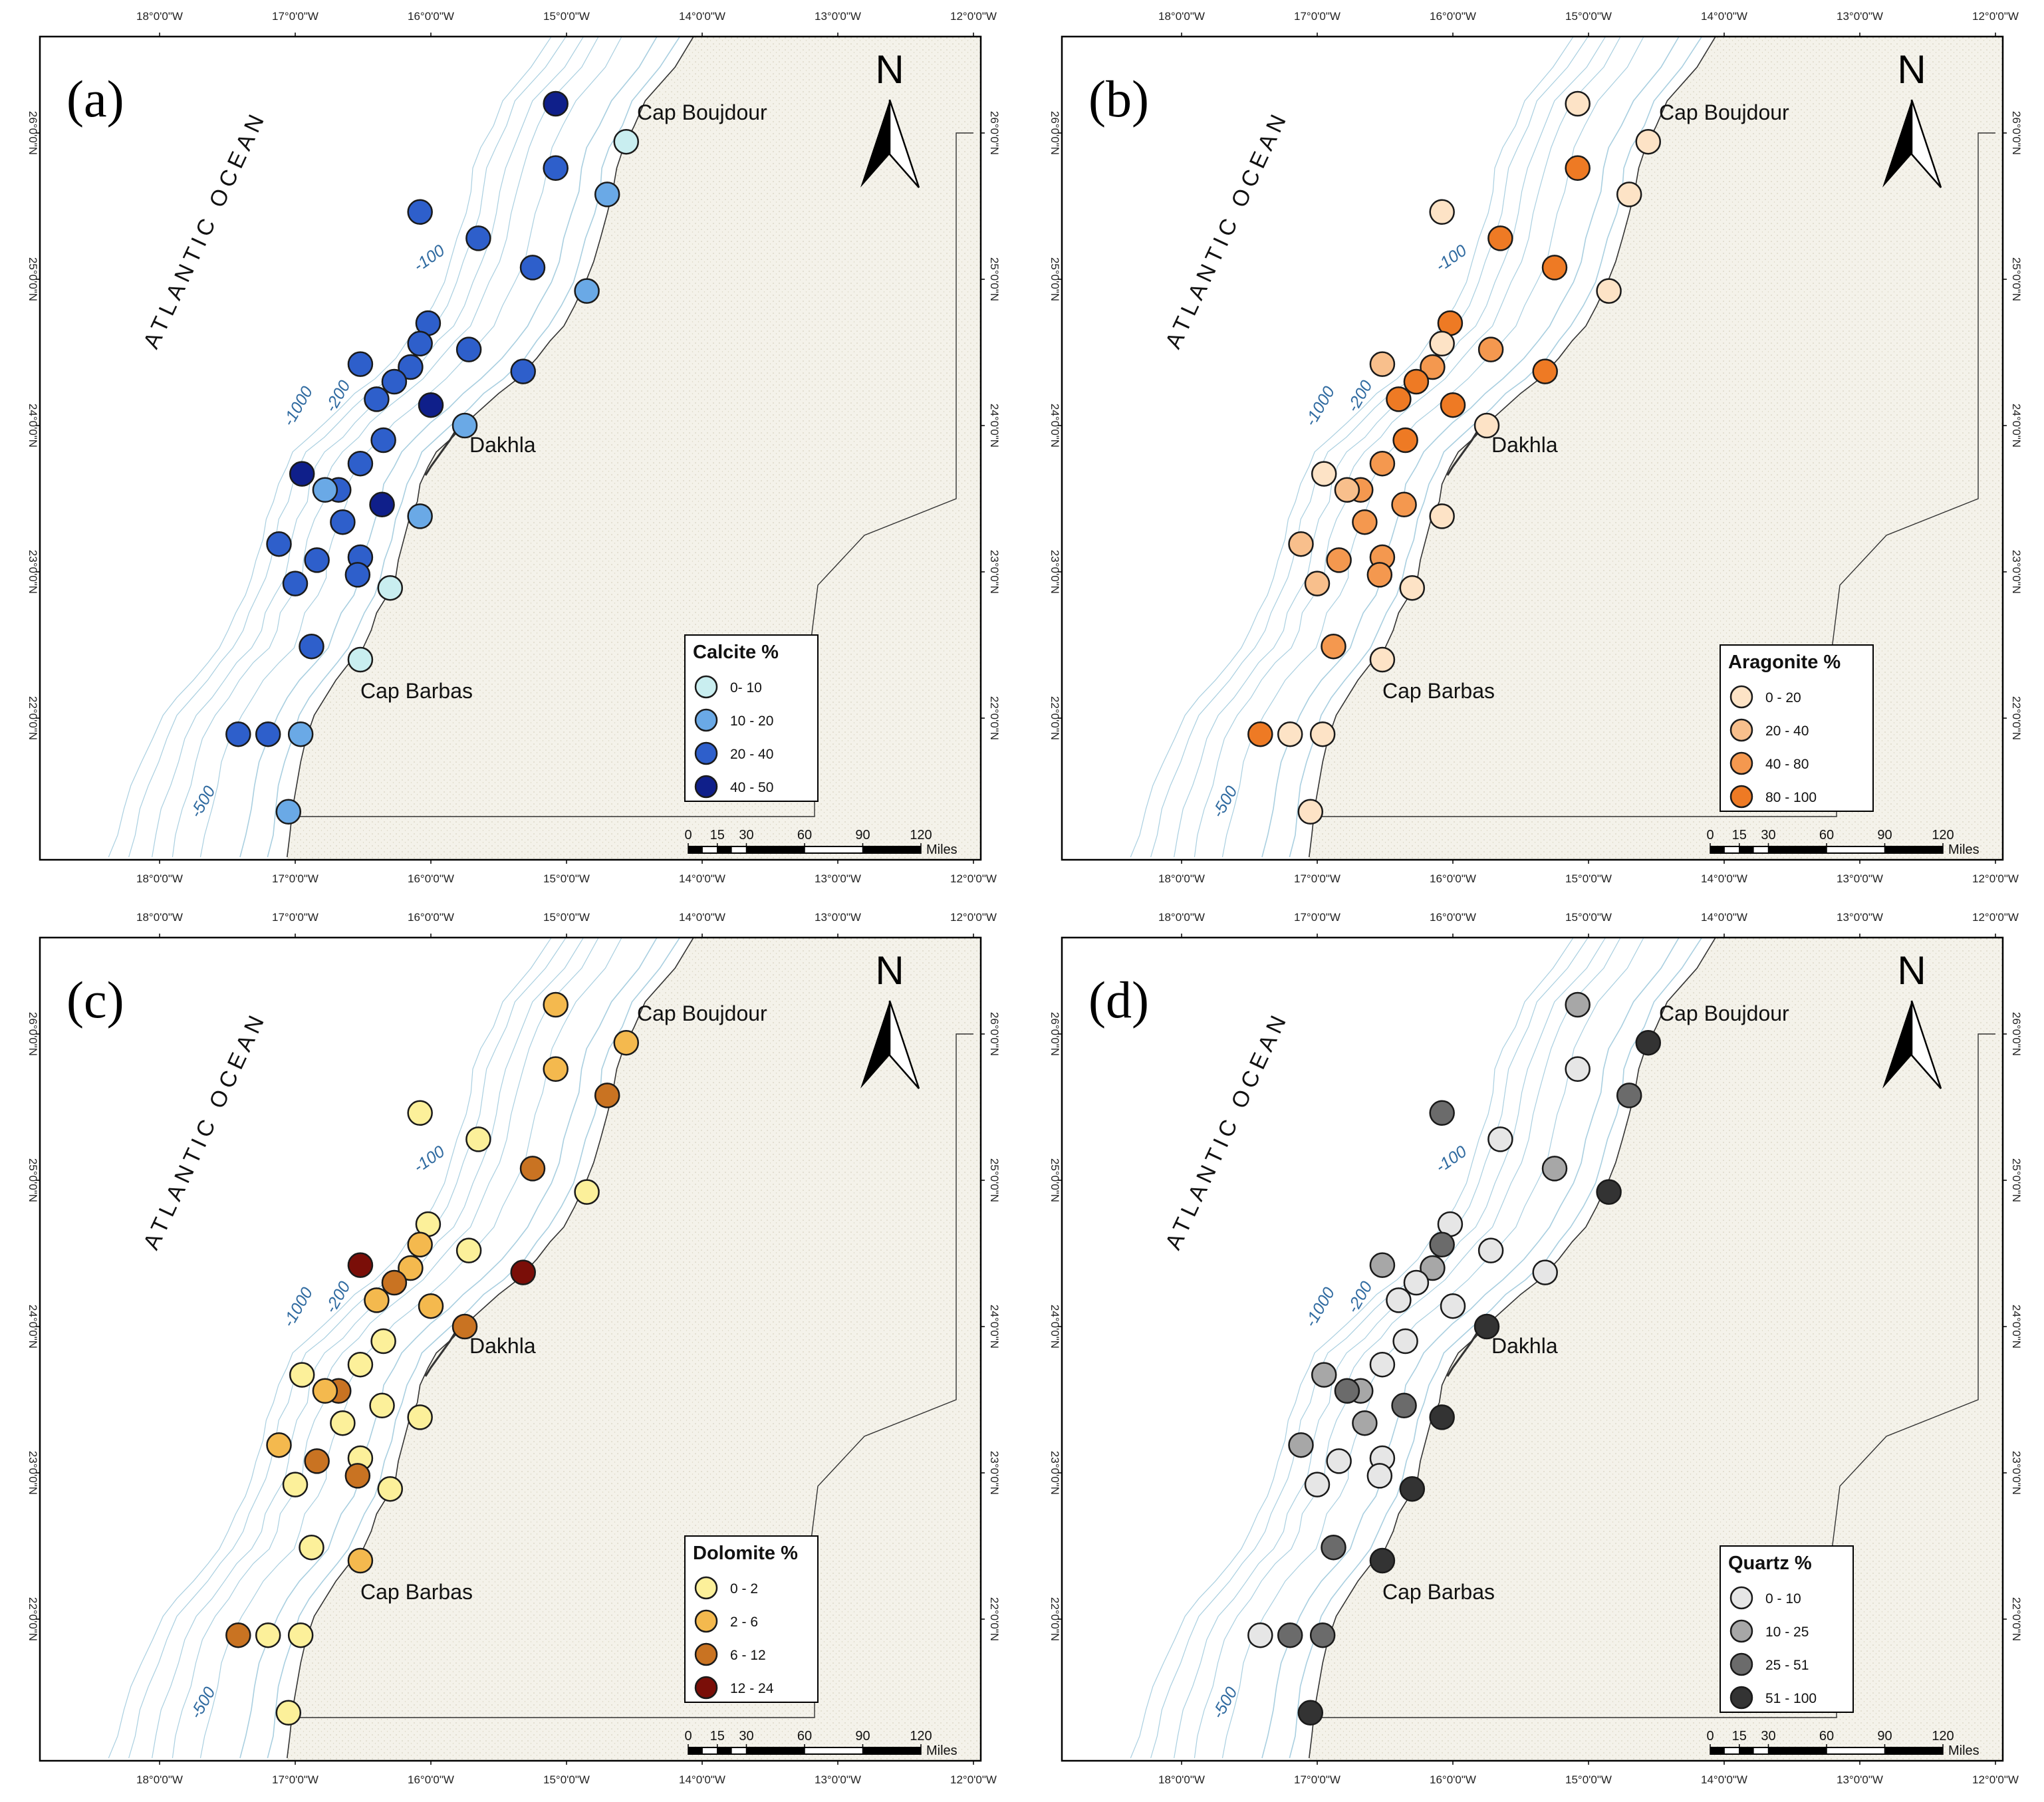  Describe the element at coordinates (1791, 1698) in the screenshot. I see `legend-label: 51 - 100` at that location.